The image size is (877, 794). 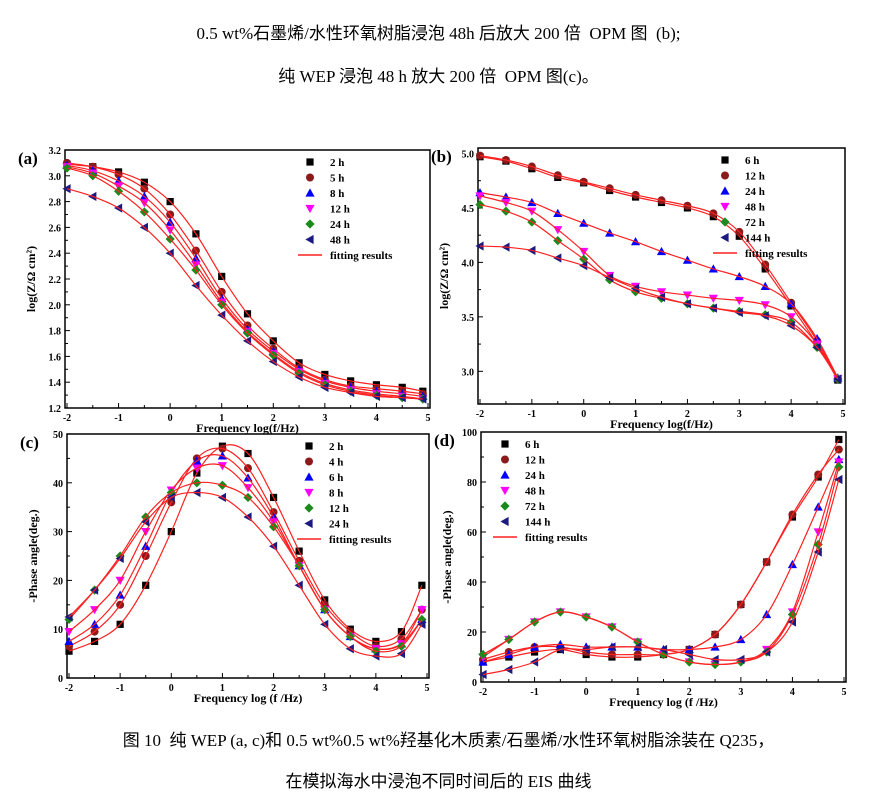 I want to click on y-tick-label: 30, so click(x=58, y=533).